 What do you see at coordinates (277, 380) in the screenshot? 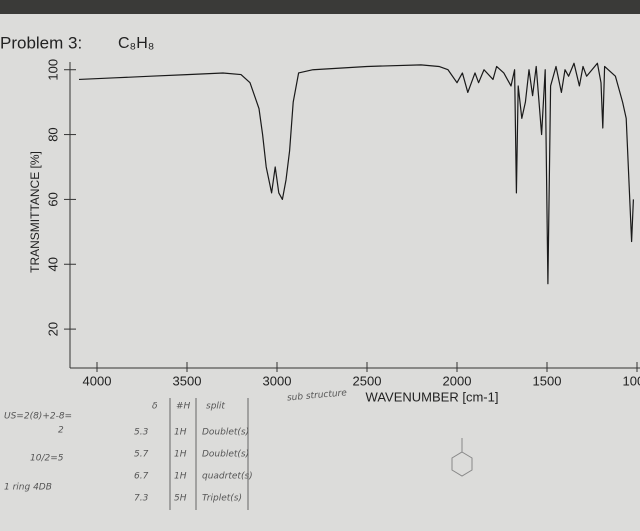
I see `x-tick-label: 3000` at bounding box center [277, 380].